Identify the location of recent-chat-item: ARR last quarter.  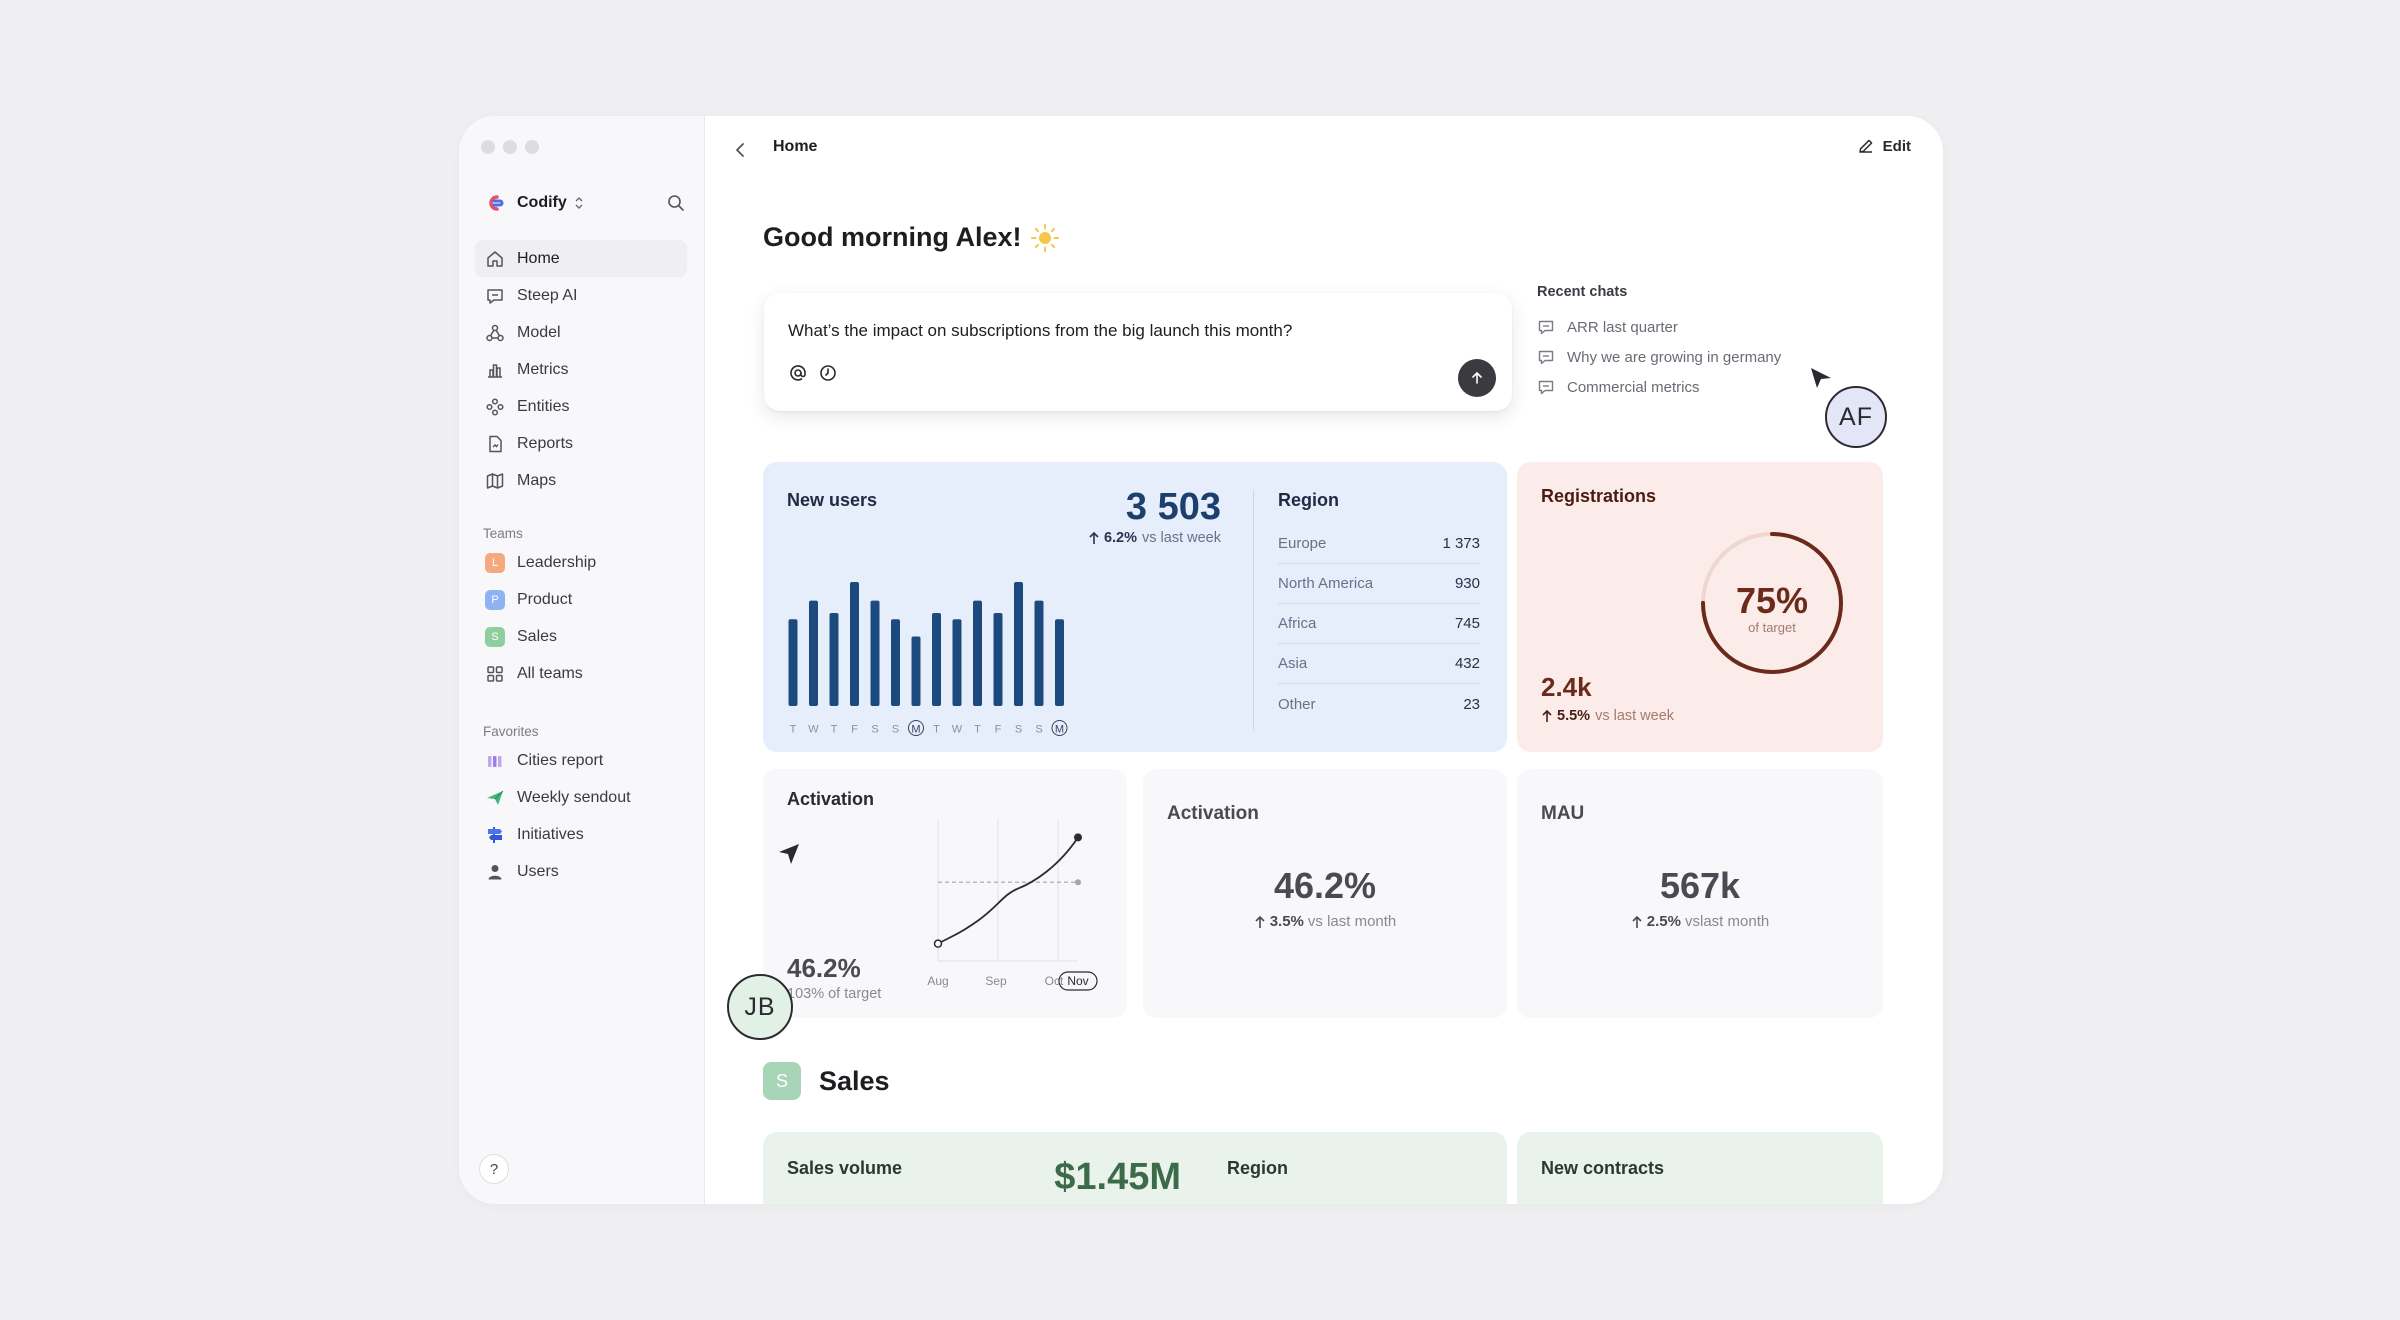
(1687, 327).